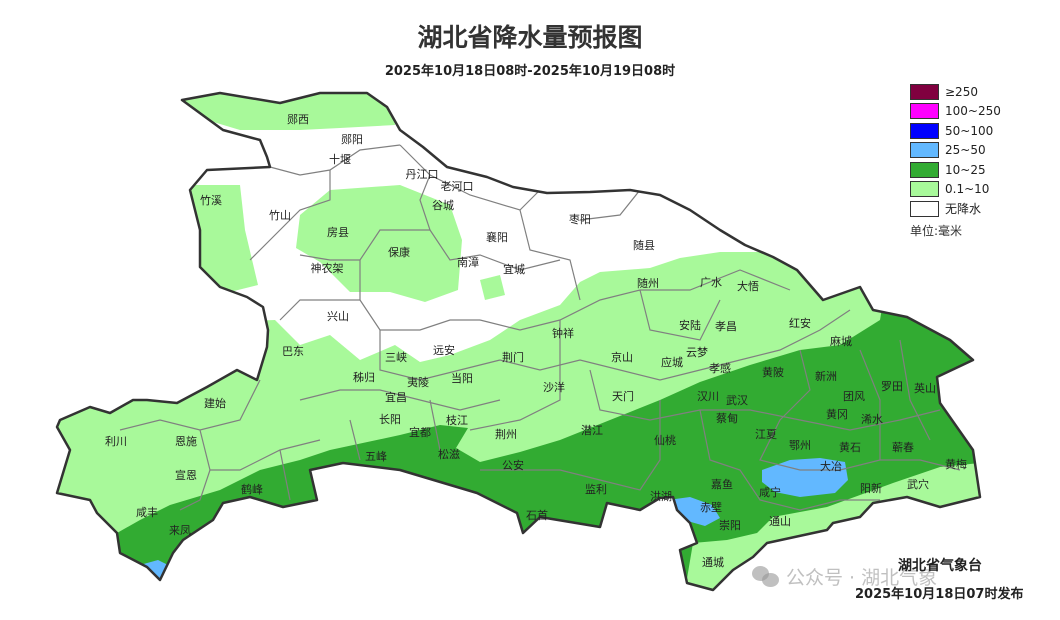 The image size is (1060, 620). What do you see at coordinates (766, 434) in the screenshot?
I see `place-label: 江夏` at bounding box center [766, 434].